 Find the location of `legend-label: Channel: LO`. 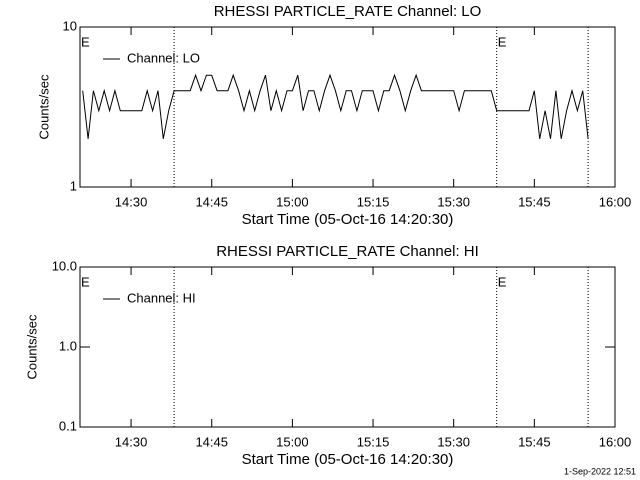

legend-label: Channel: LO is located at coordinates (163, 57).